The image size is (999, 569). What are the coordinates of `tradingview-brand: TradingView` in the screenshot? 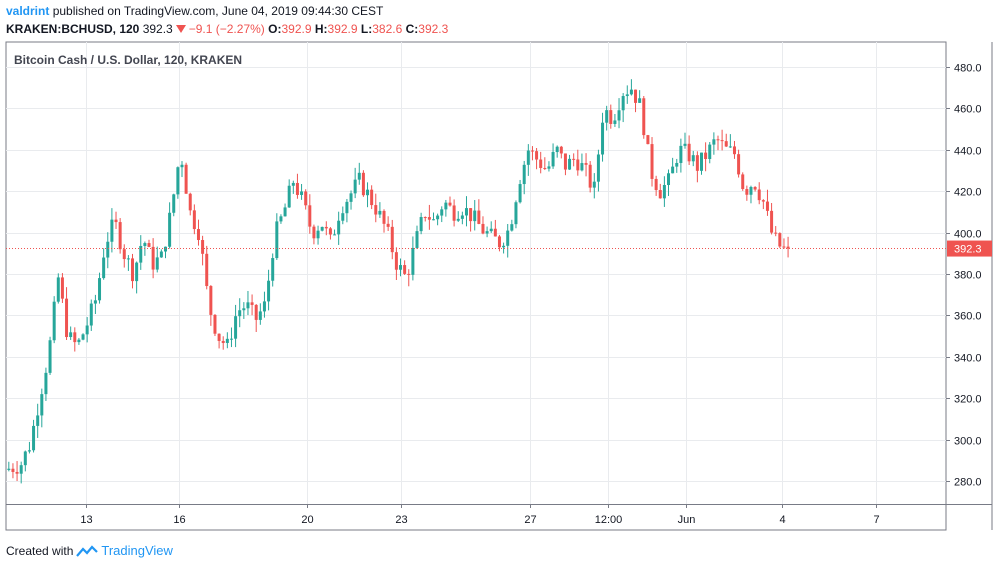 It's located at (137, 550).